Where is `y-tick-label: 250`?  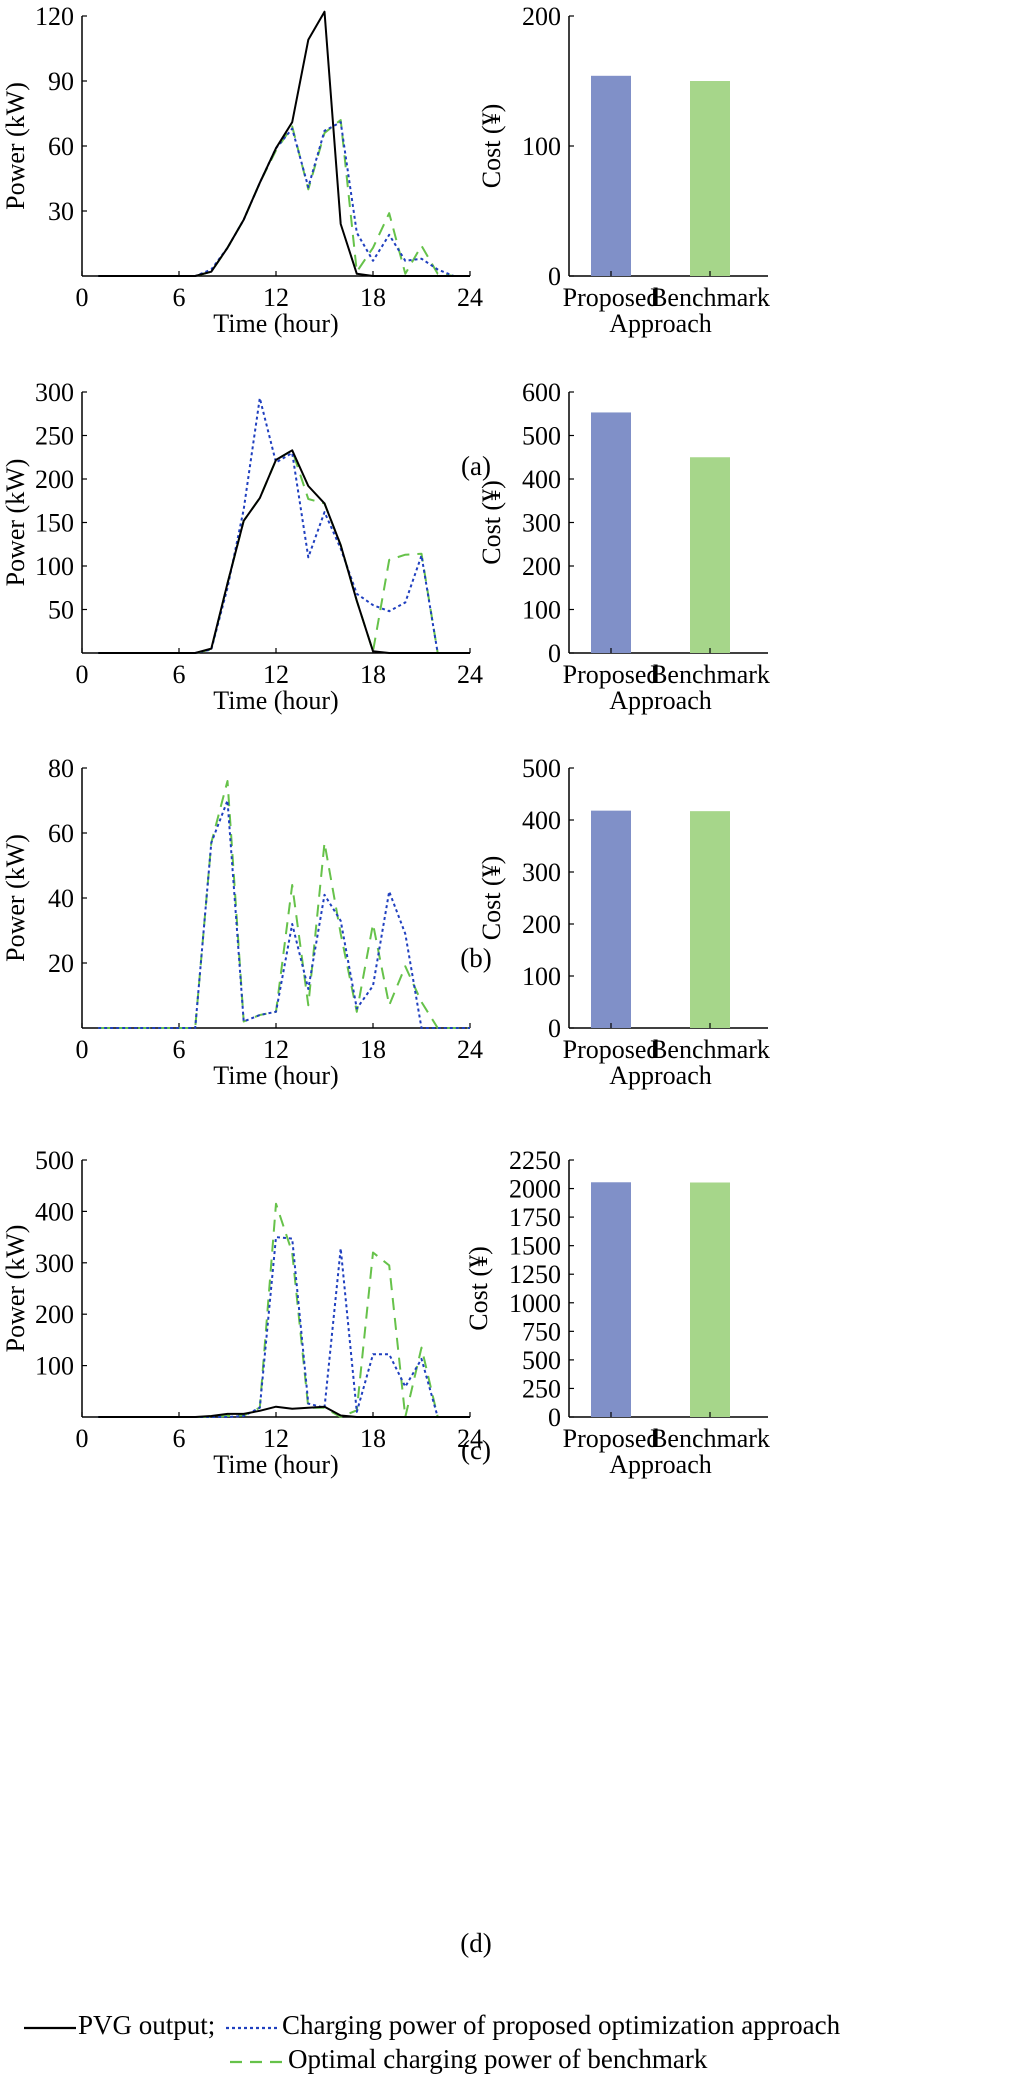 y-tick-label: 250 is located at coordinates (54, 436).